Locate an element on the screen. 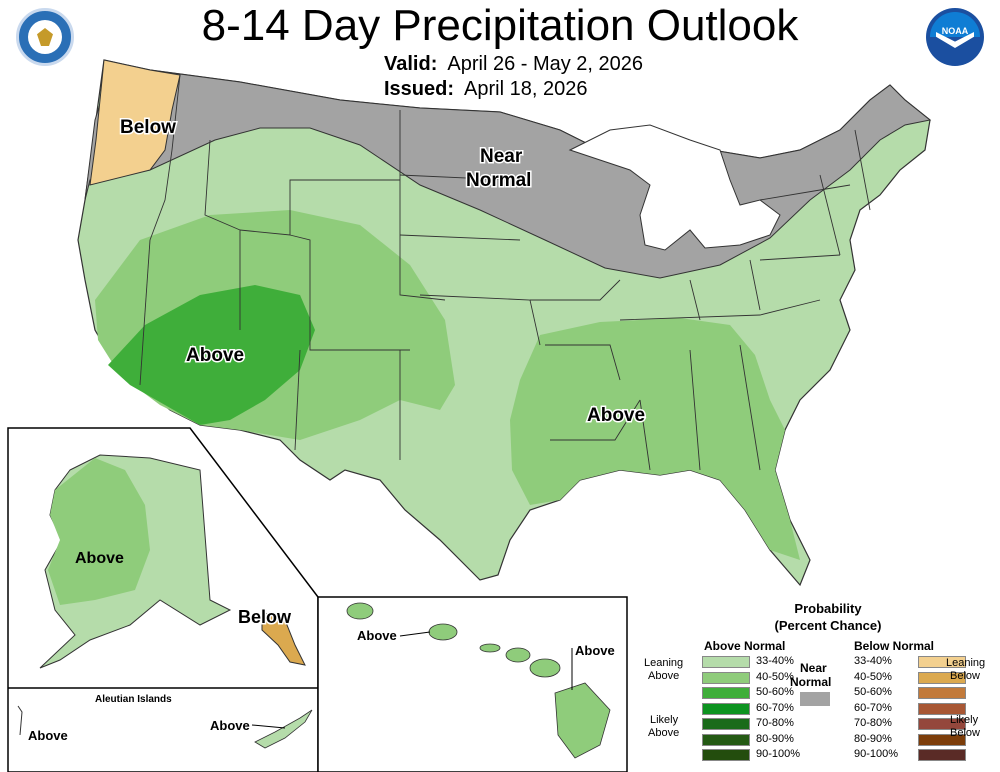 This screenshot has width=1000, height=772. aleutian-west is located at coordinates (20, 720).